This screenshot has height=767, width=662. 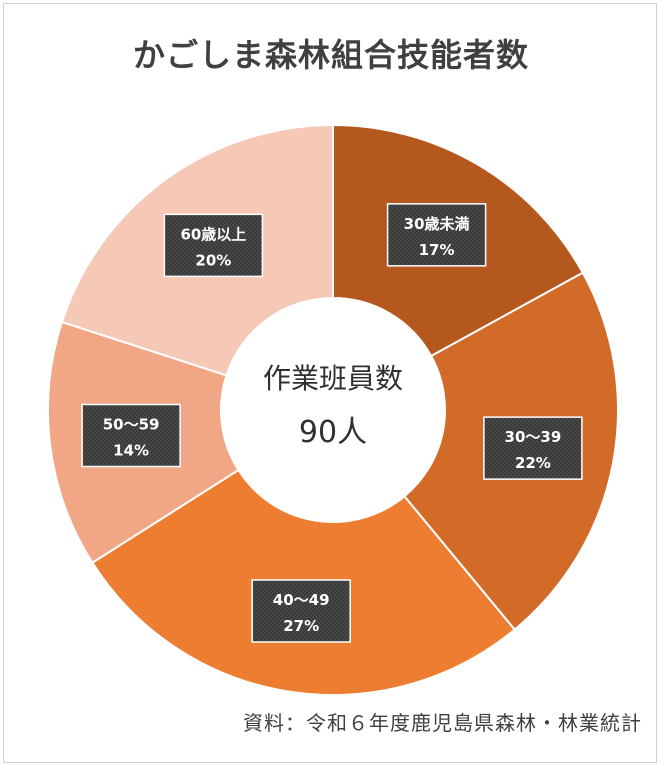 I want to click on chart-title: かごしま森林組合技能者数, so click(x=330, y=55).